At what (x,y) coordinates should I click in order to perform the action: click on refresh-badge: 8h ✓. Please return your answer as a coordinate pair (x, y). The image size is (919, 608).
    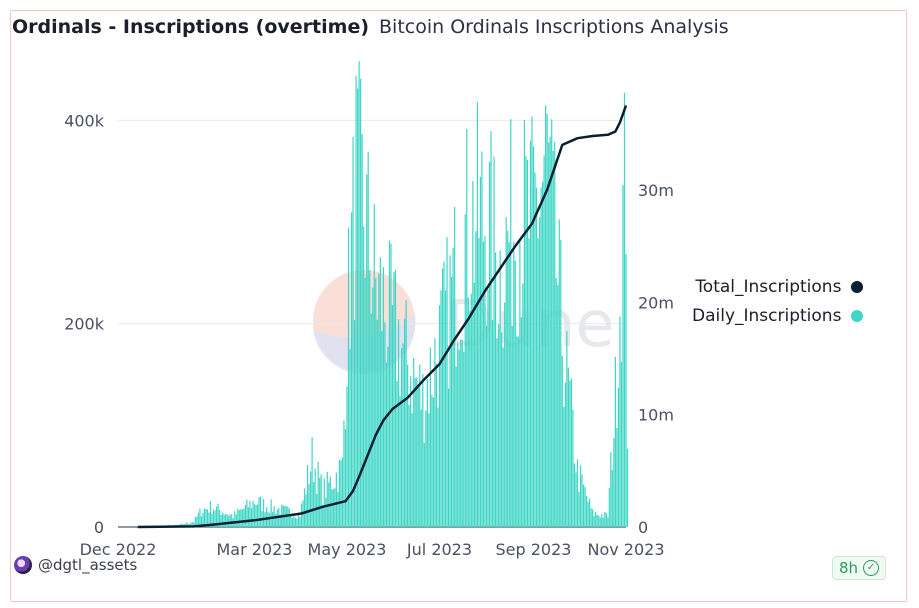
    Looking at the image, I should click on (859, 568).